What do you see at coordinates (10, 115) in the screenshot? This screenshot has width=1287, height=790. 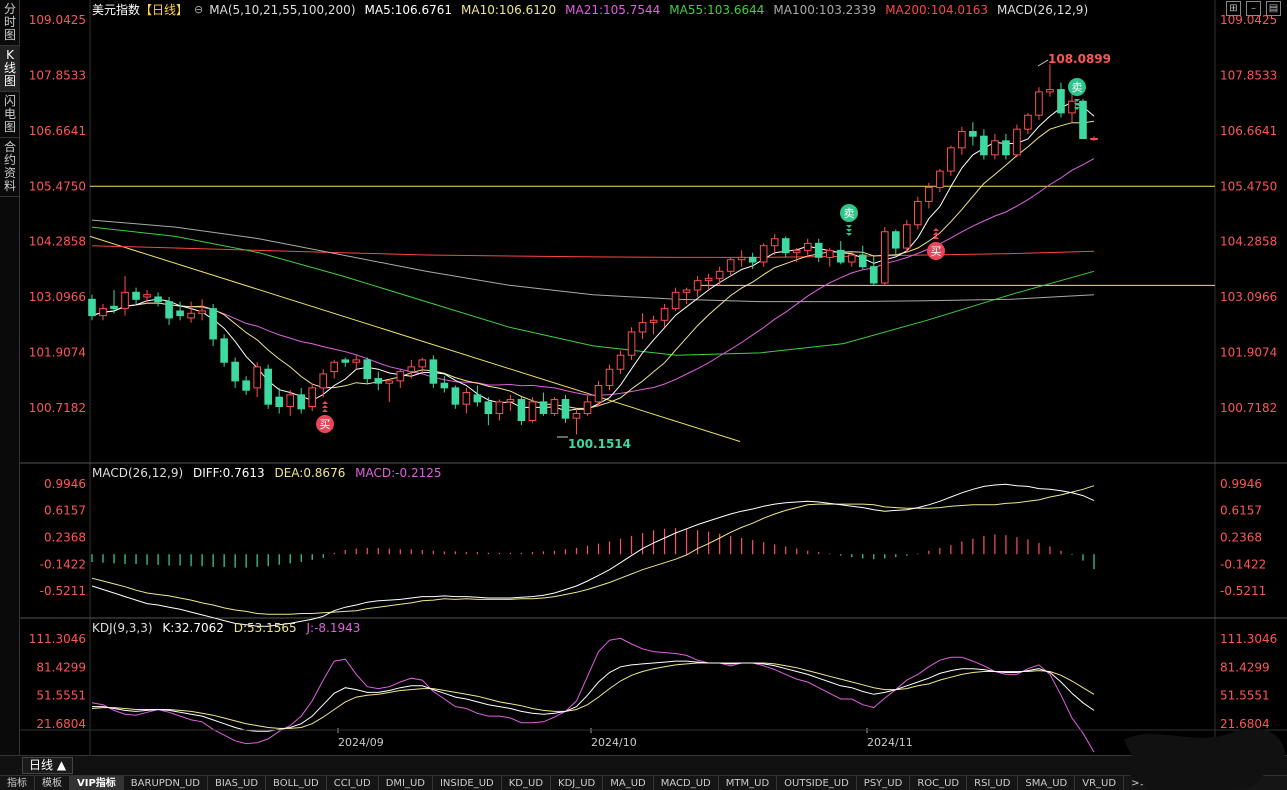 I see `tab-flash: 闪电图` at bounding box center [10, 115].